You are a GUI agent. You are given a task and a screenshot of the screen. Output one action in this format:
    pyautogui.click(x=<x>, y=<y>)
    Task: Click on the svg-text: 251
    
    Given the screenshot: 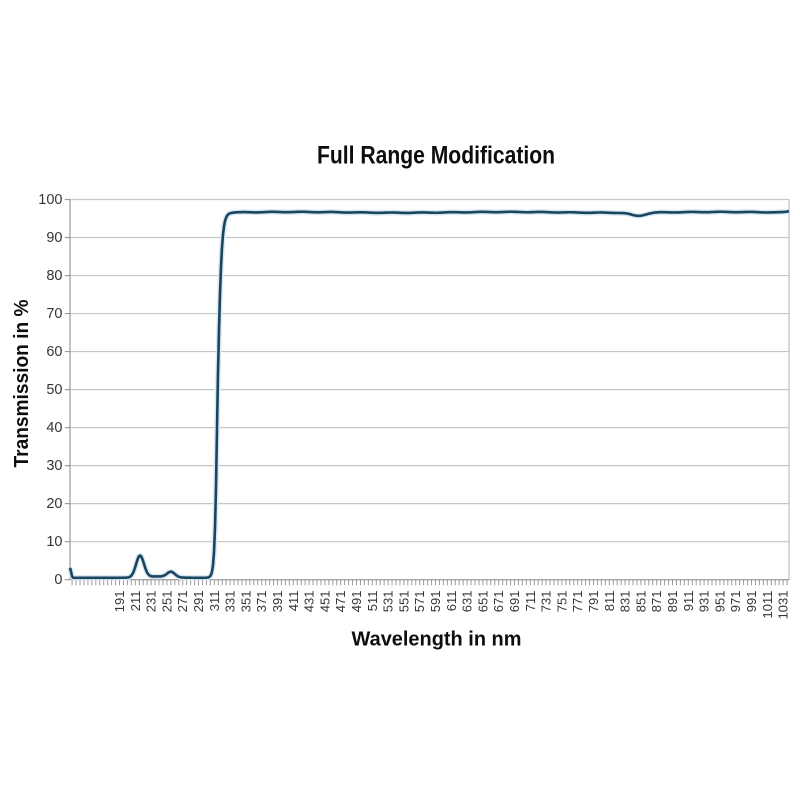 What is the action you would take?
    pyautogui.click(x=166, y=602)
    